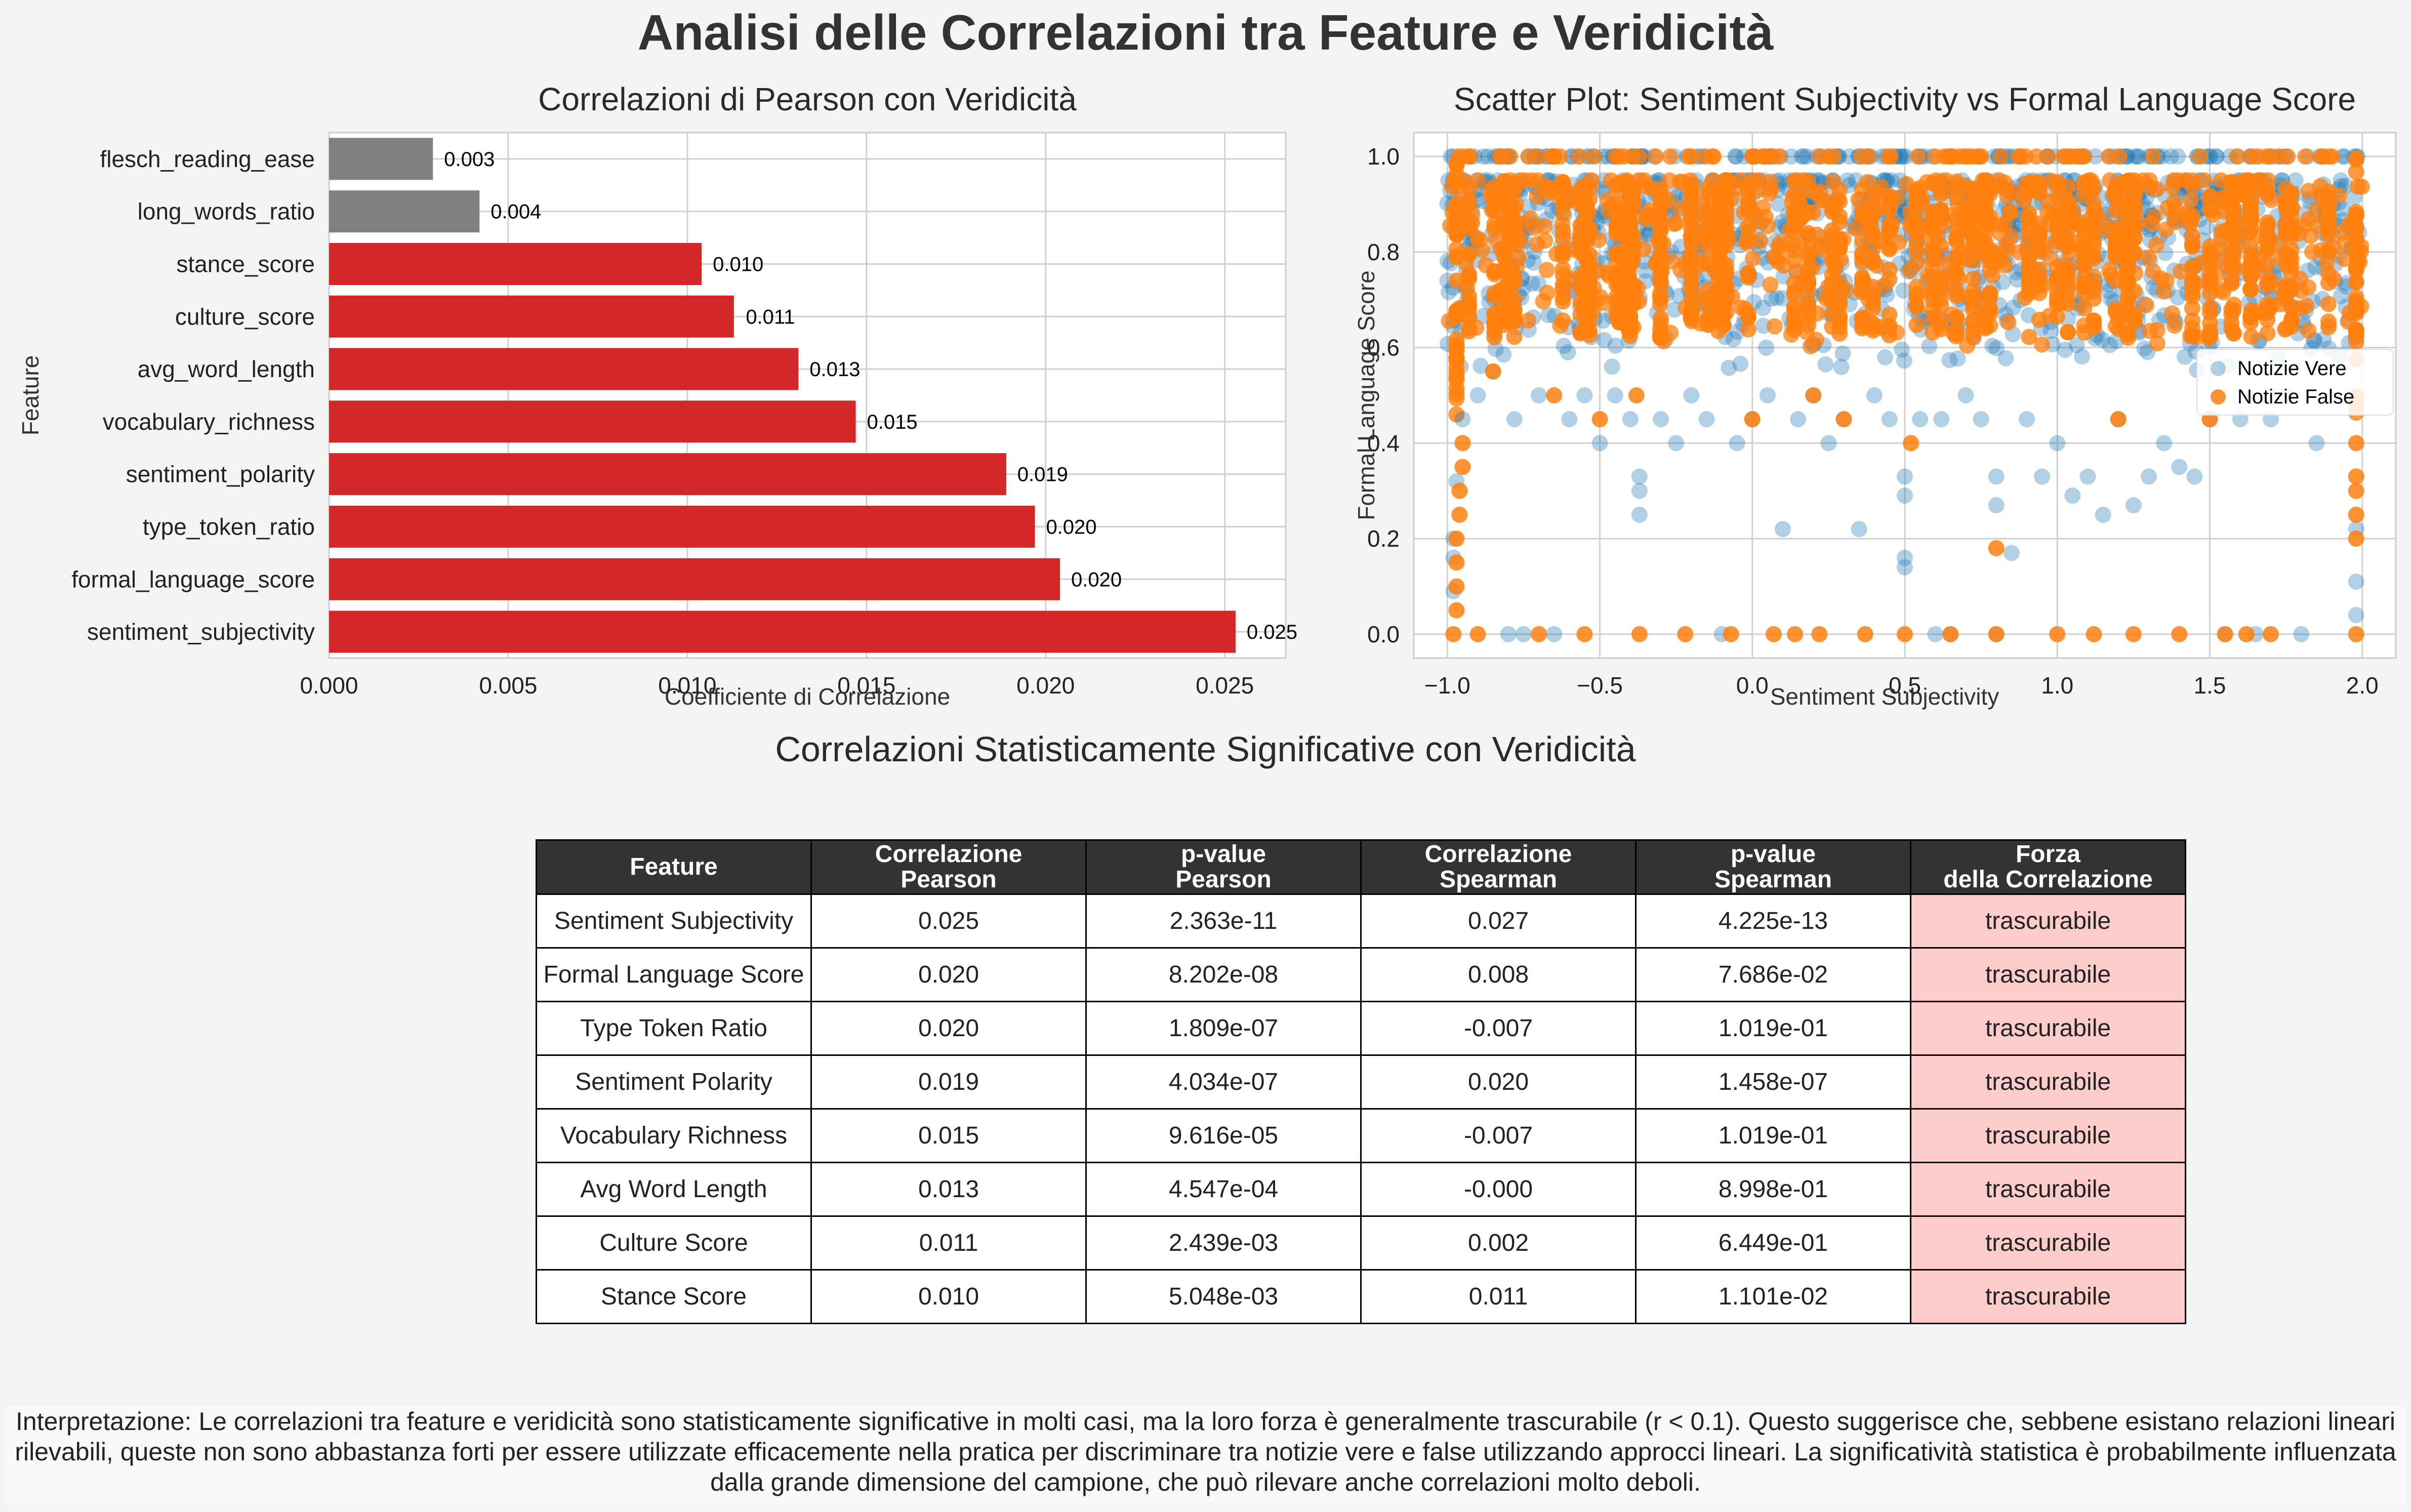 The image size is (2411, 1512). What do you see at coordinates (207, 159) in the screenshot?
I see `bar-y-tick-label: flesch_reading_ease` at bounding box center [207, 159].